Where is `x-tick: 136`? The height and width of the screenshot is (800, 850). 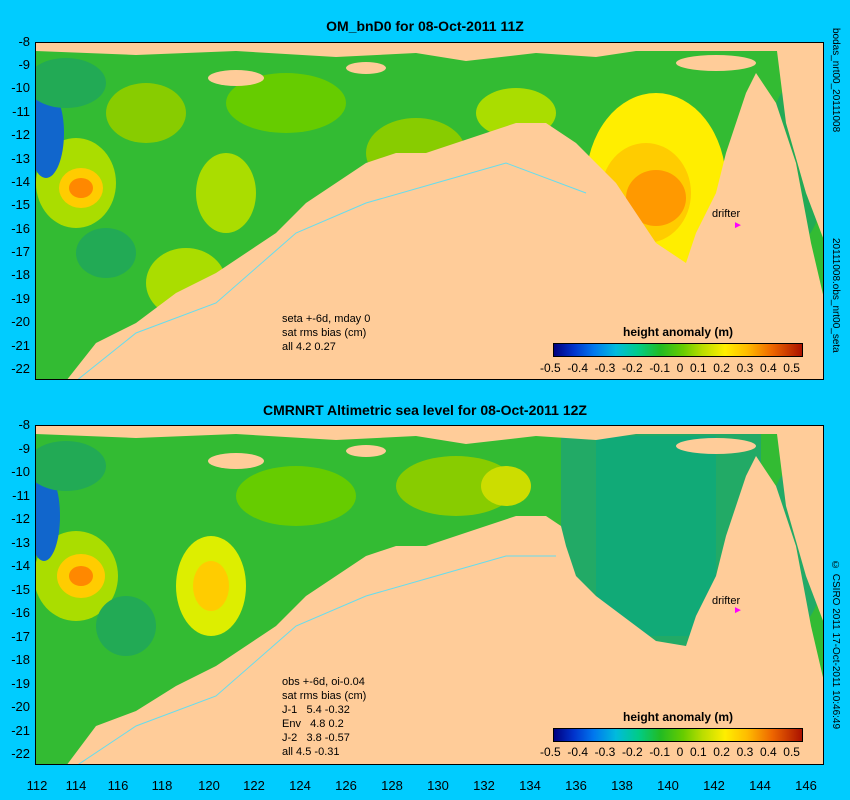
x-tick: 136 is located at coordinates (576, 785).